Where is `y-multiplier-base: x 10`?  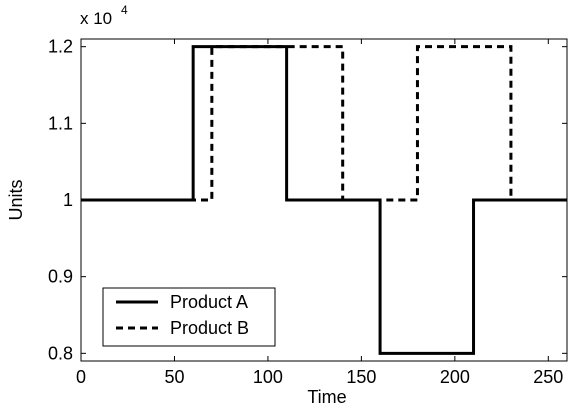 y-multiplier-base: x 10 is located at coordinates (96, 18).